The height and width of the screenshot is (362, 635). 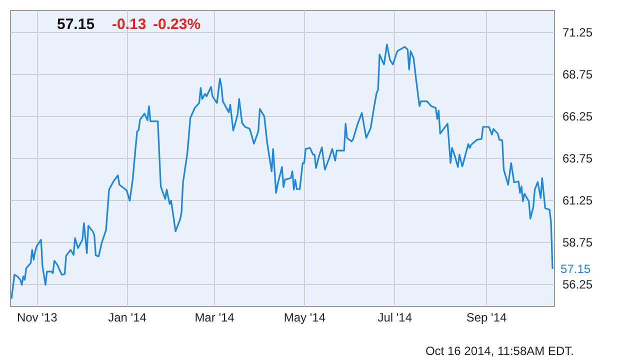 I want to click on x-tick-label: Mar '14, so click(x=214, y=317).